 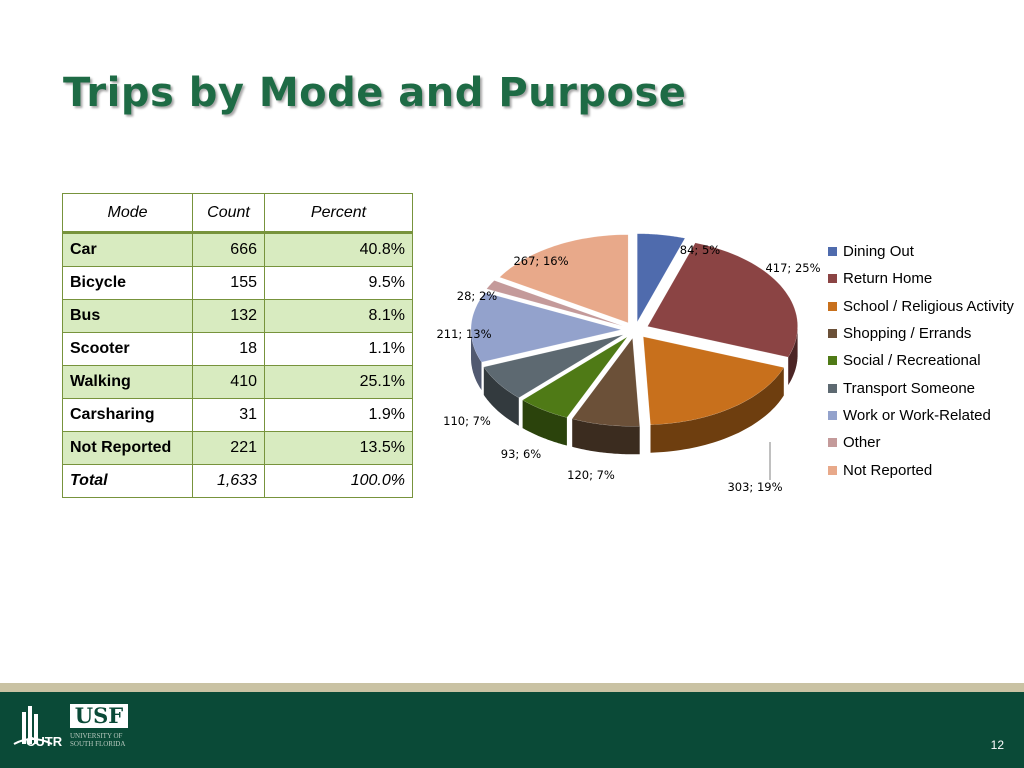 What do you see at coordinates (228, 415) in the screenshot?
I see `count-cell: 31` at bounding box center [228, 415].